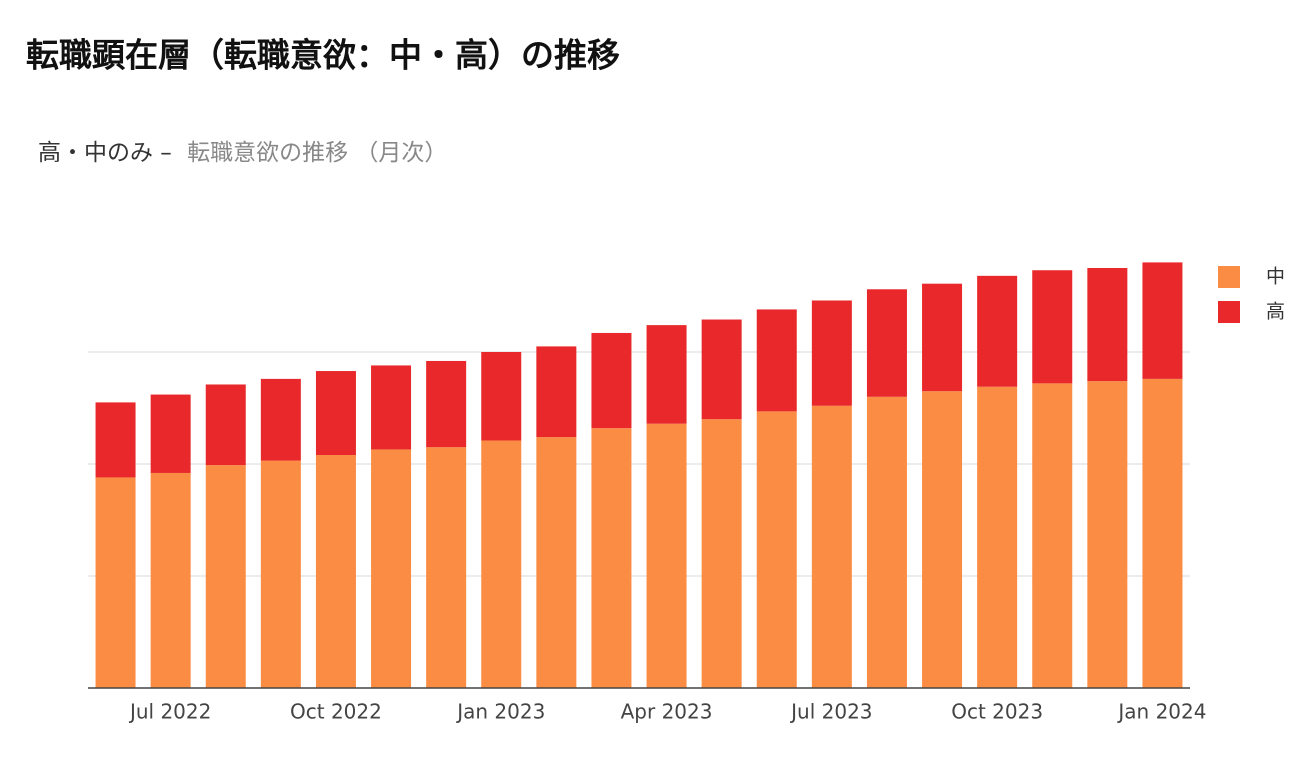  I want to click on subtitle-main: 高・中のみ –, so click(105, 153).